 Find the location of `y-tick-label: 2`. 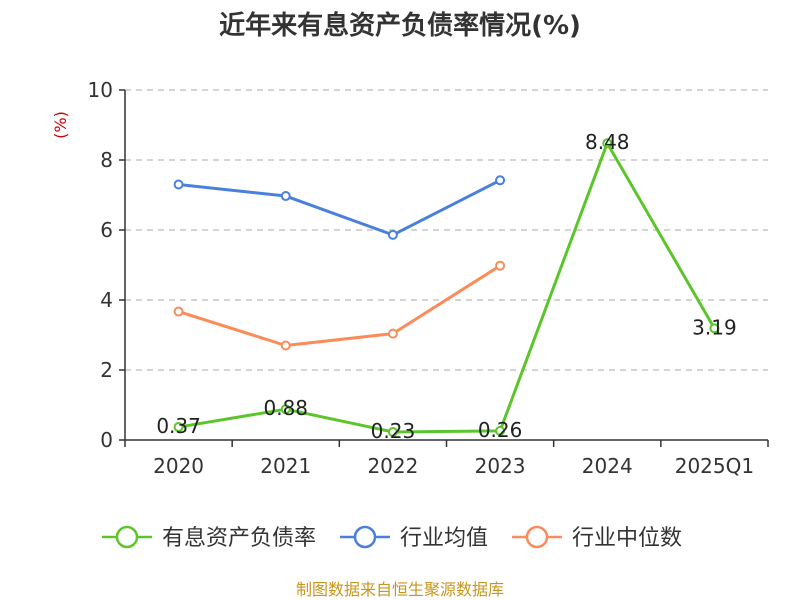

y-tick-label: 2 is located at coordinates (106, 370).